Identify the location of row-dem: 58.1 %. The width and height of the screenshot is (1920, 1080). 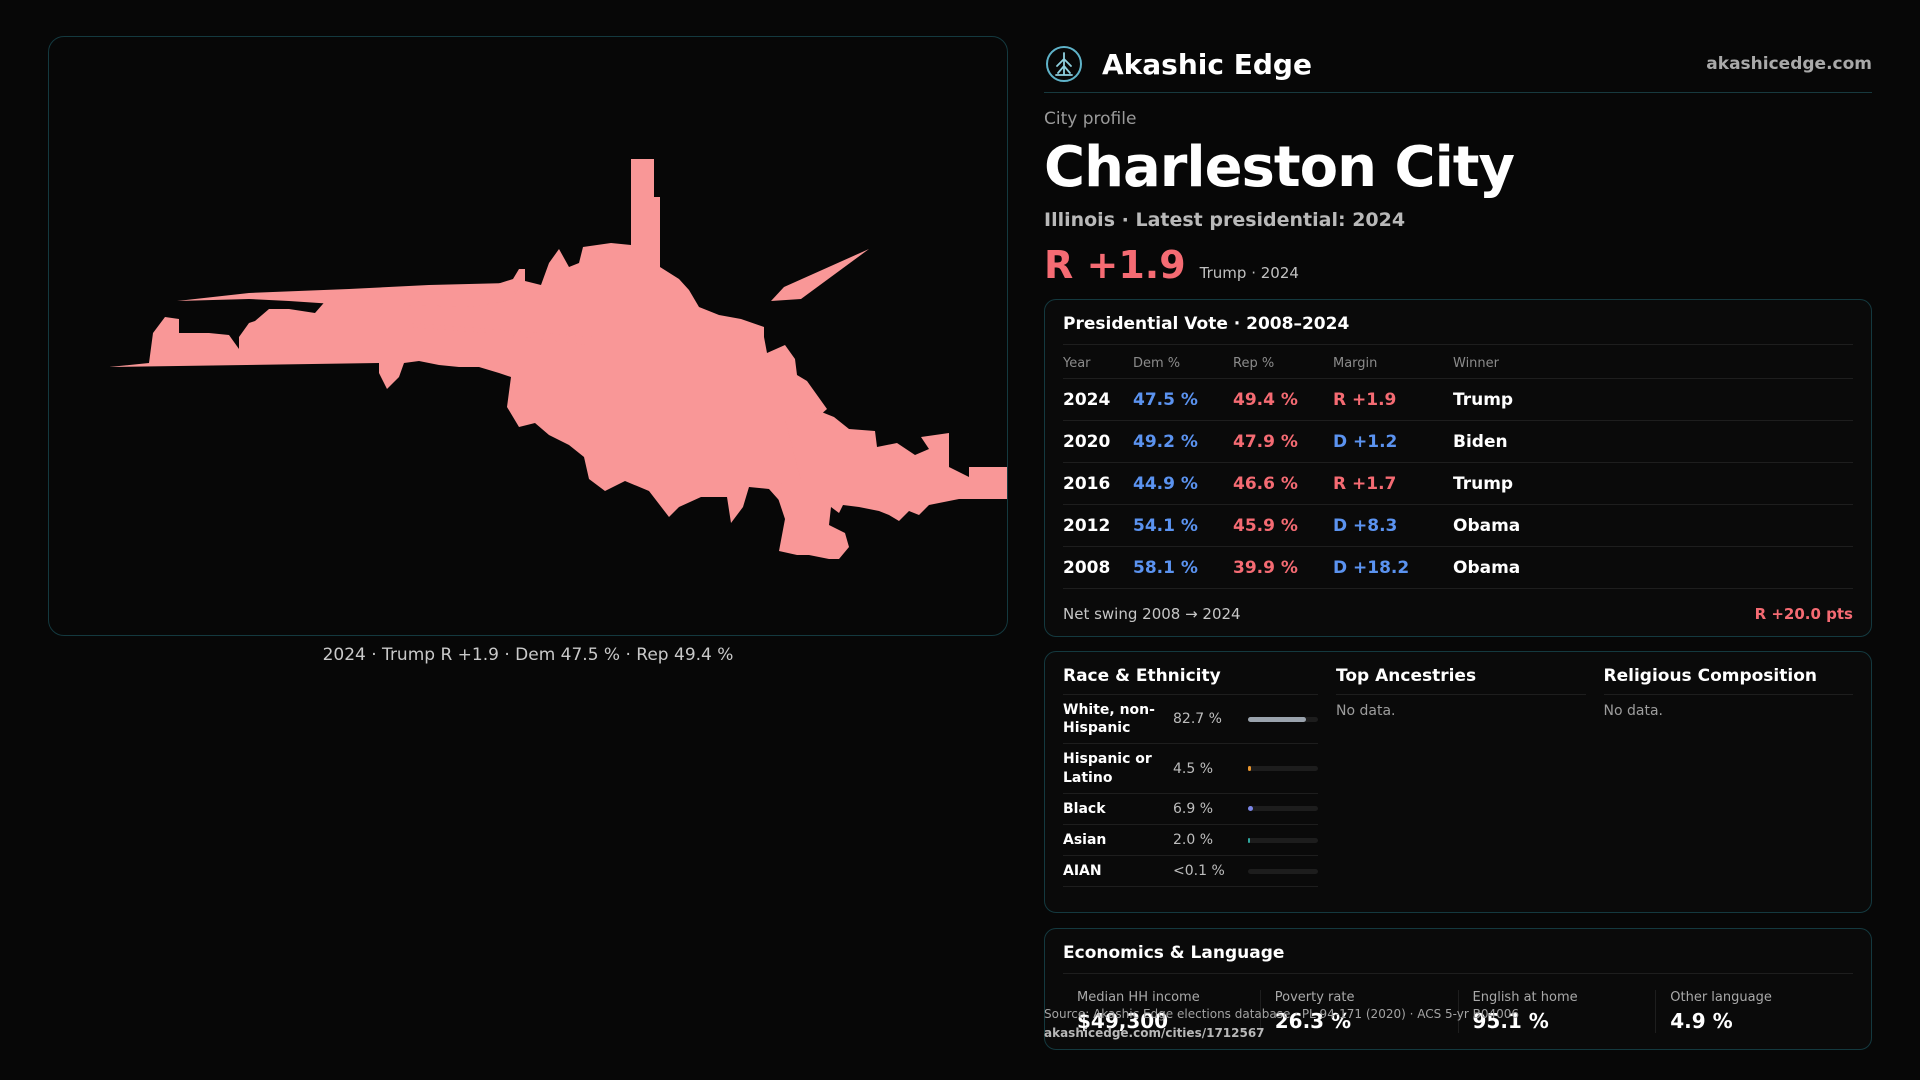
(1165, 567).